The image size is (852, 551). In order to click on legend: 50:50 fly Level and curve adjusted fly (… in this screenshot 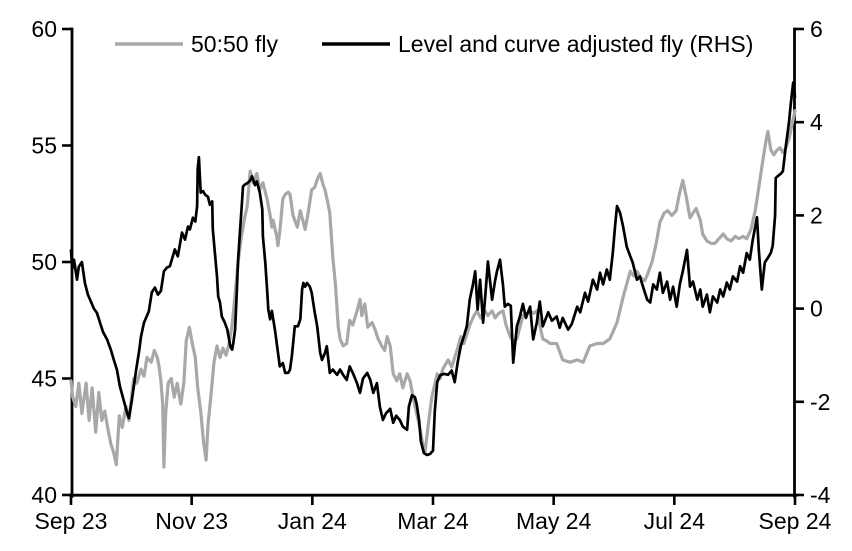, I will do `click(434, 44)`.